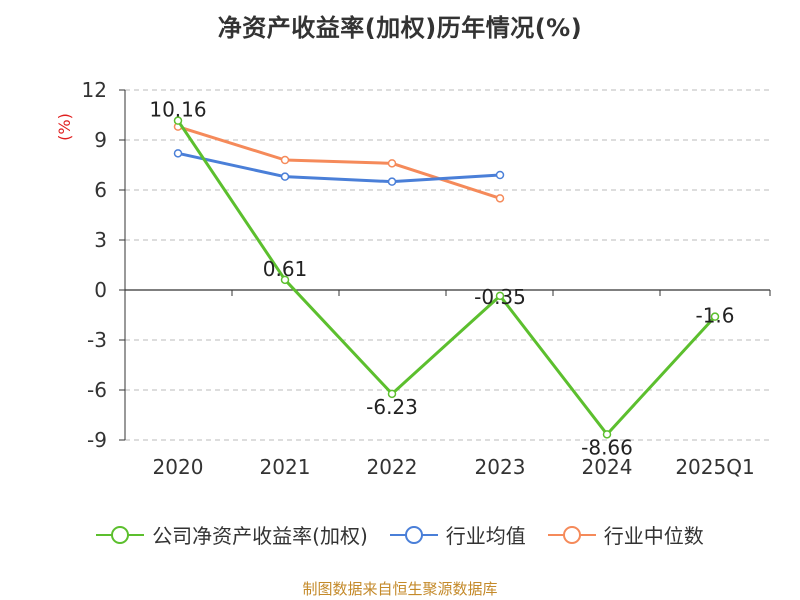 This screenshot has height=600, width=800. I want to click on legend-item-avg: 行业均值, so click(457, 534).